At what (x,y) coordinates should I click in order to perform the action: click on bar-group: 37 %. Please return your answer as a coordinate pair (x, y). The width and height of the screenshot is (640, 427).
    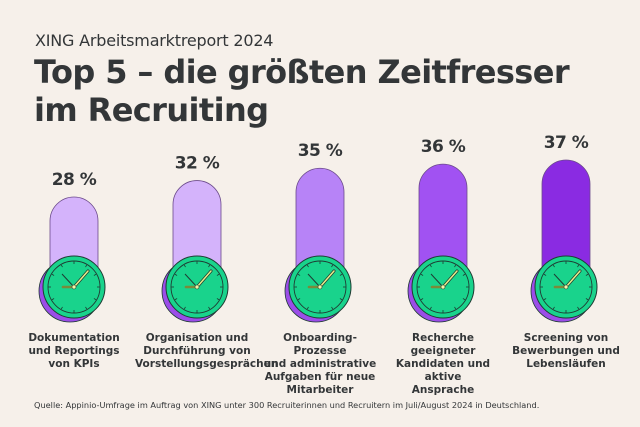
    Looking at the image, I should click on (564, 228).